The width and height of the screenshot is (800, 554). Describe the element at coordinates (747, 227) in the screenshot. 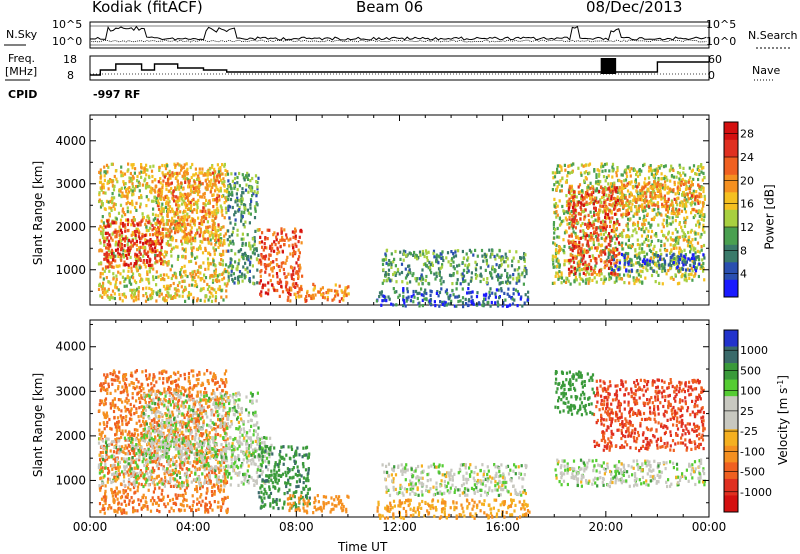

I see `power-colorbar-label: 12` at that location.